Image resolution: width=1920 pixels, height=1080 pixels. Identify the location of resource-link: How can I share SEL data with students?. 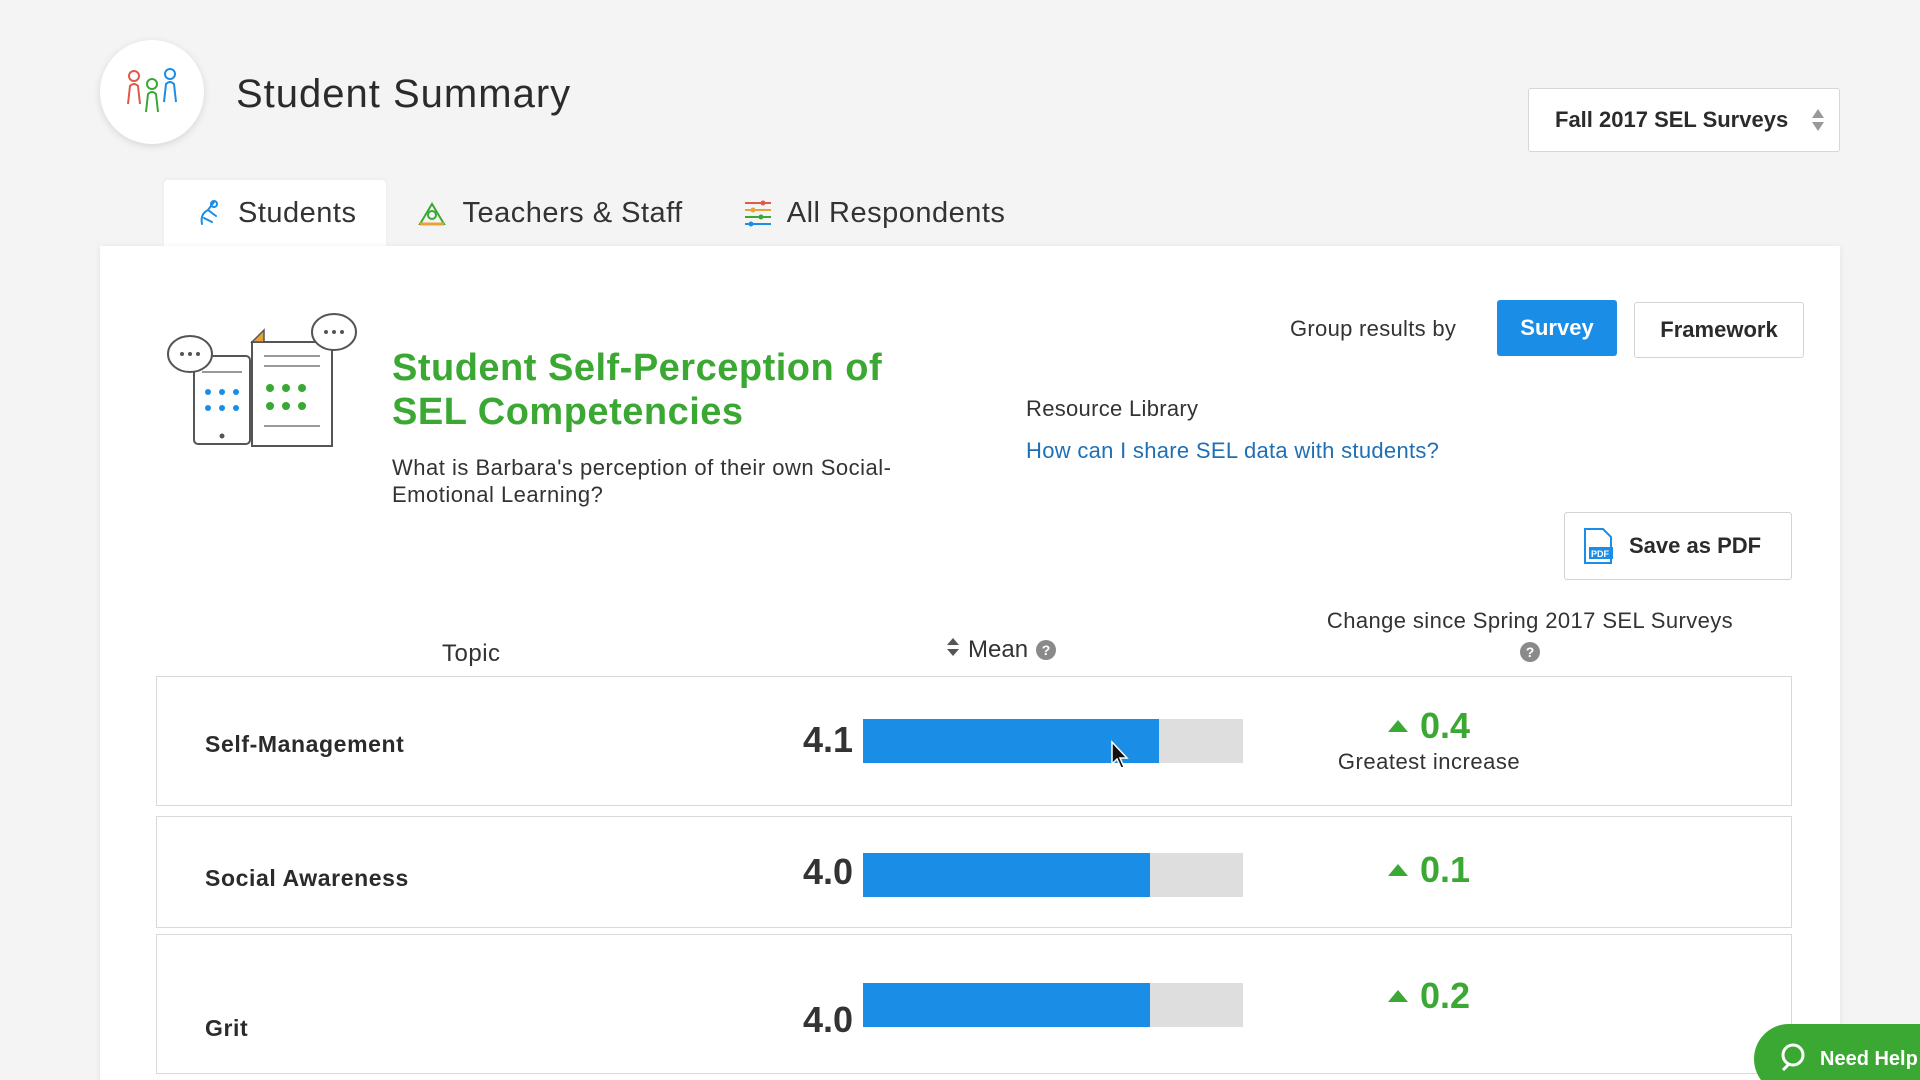
(1233, 450).